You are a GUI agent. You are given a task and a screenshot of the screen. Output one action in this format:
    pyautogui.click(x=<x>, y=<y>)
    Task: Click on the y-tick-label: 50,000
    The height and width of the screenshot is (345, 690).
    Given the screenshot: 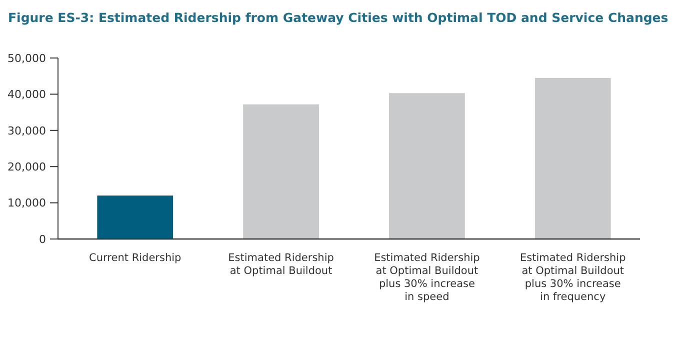 What is the action you would take?
    pyautogui.click(x=27, y=58)
    